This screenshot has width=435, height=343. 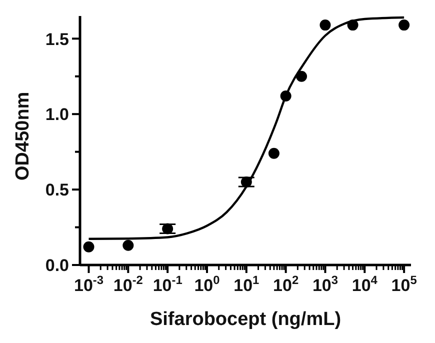 I want to click on x-axis-title: Sifarobocept (ng/mL), so click(x=246, y=319).